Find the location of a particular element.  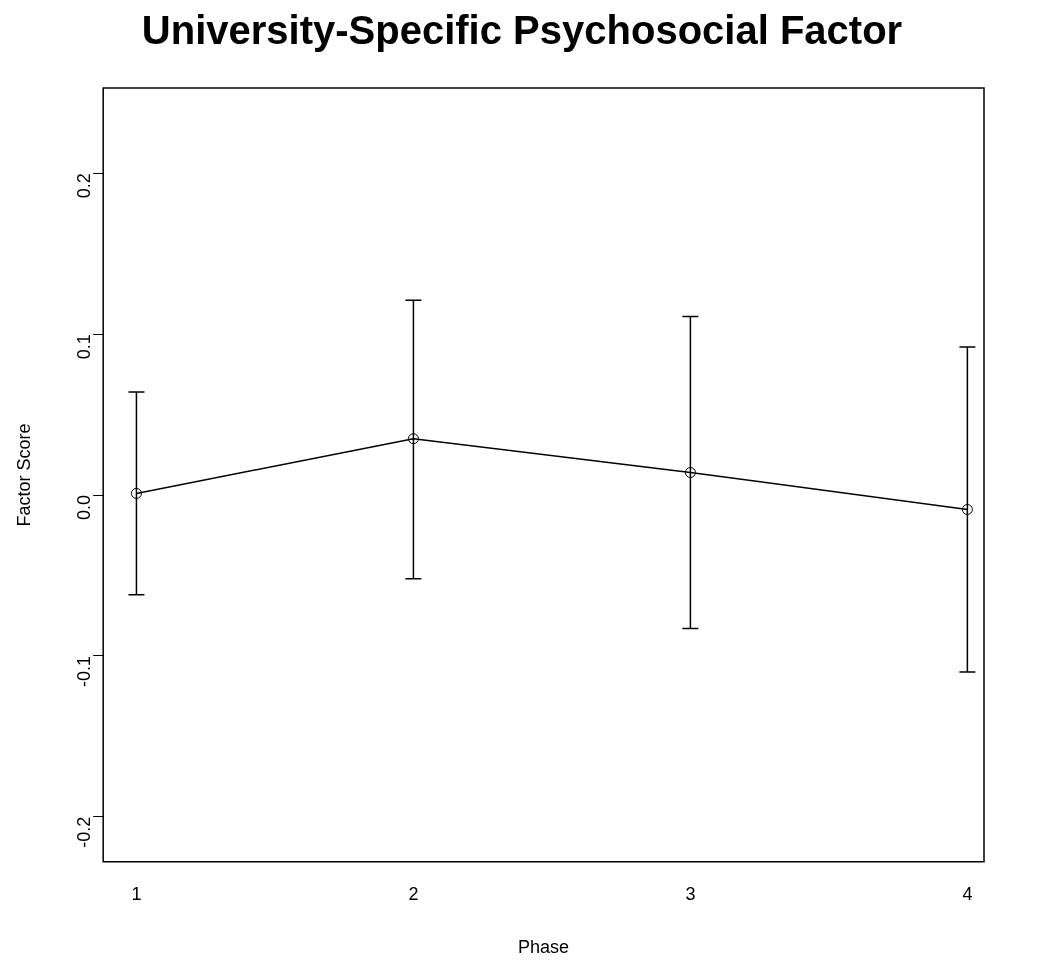

x-tick-label: 2 is located at coordinates (413, 893).